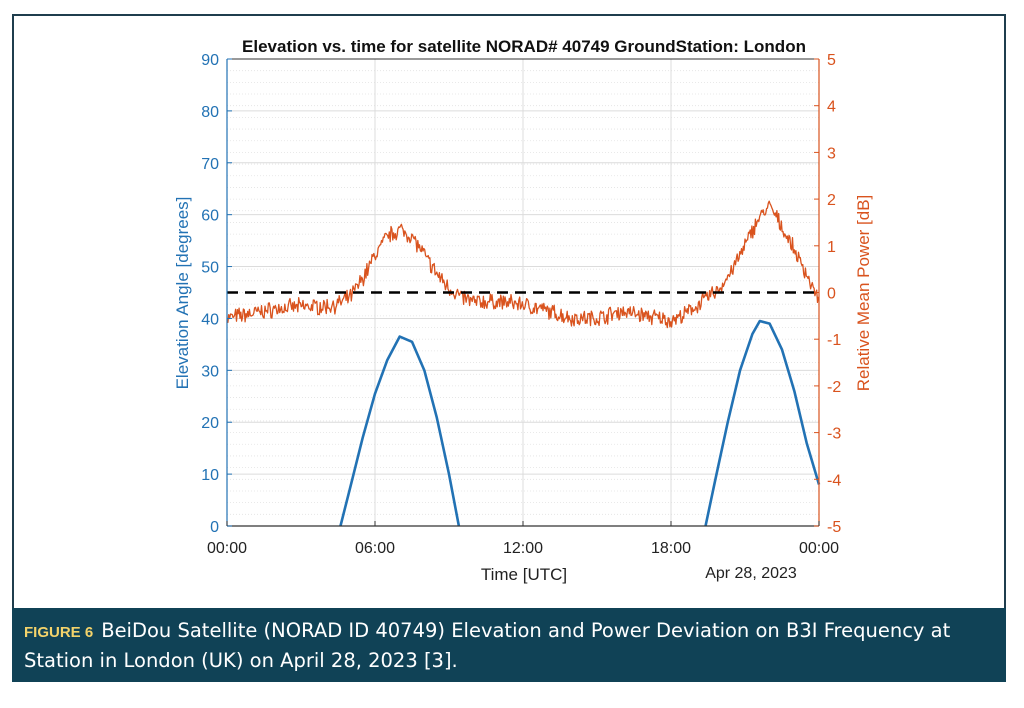  What do you see at coordinates (671, 548) in the screenshot?
I see `x-tick-label: 18:00` at bounding box center [671, 548].